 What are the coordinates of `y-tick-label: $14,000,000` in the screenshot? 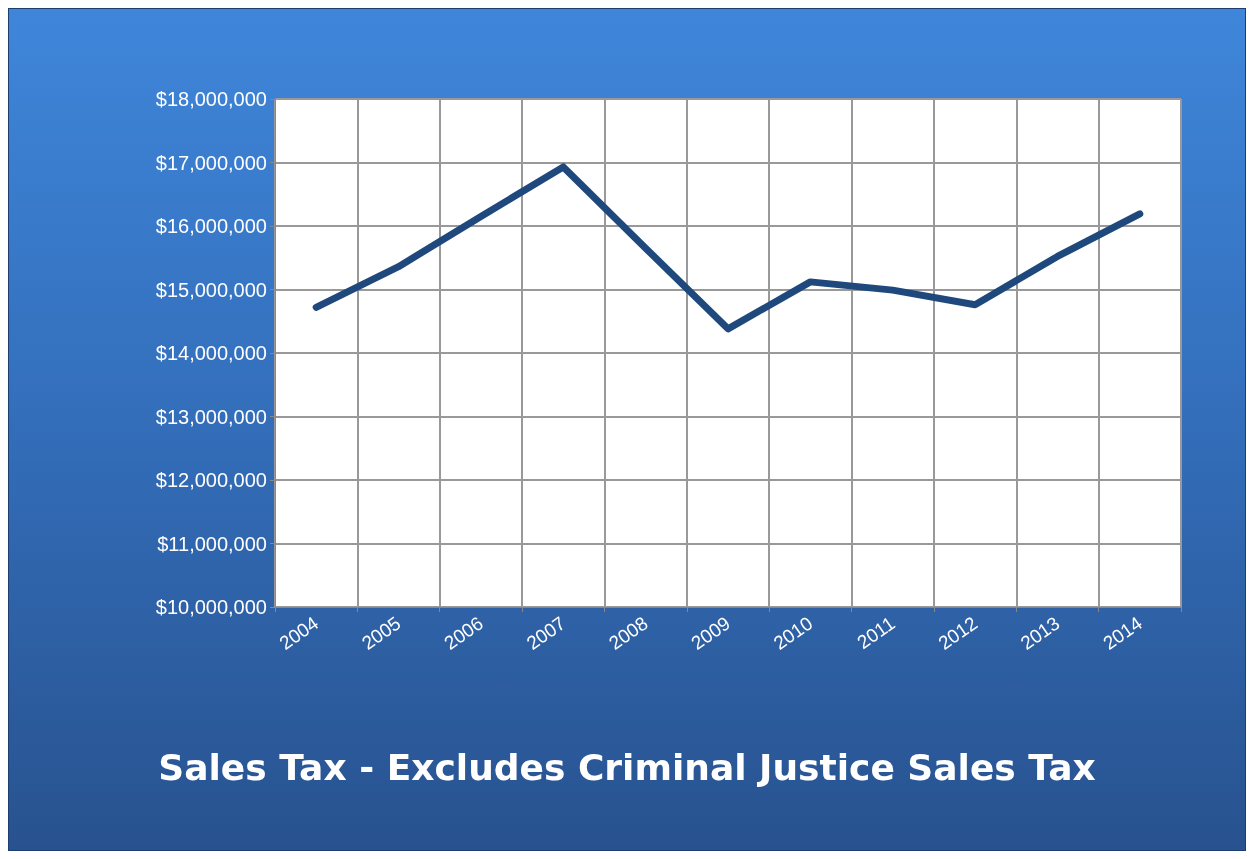 It's located at (211, 353).